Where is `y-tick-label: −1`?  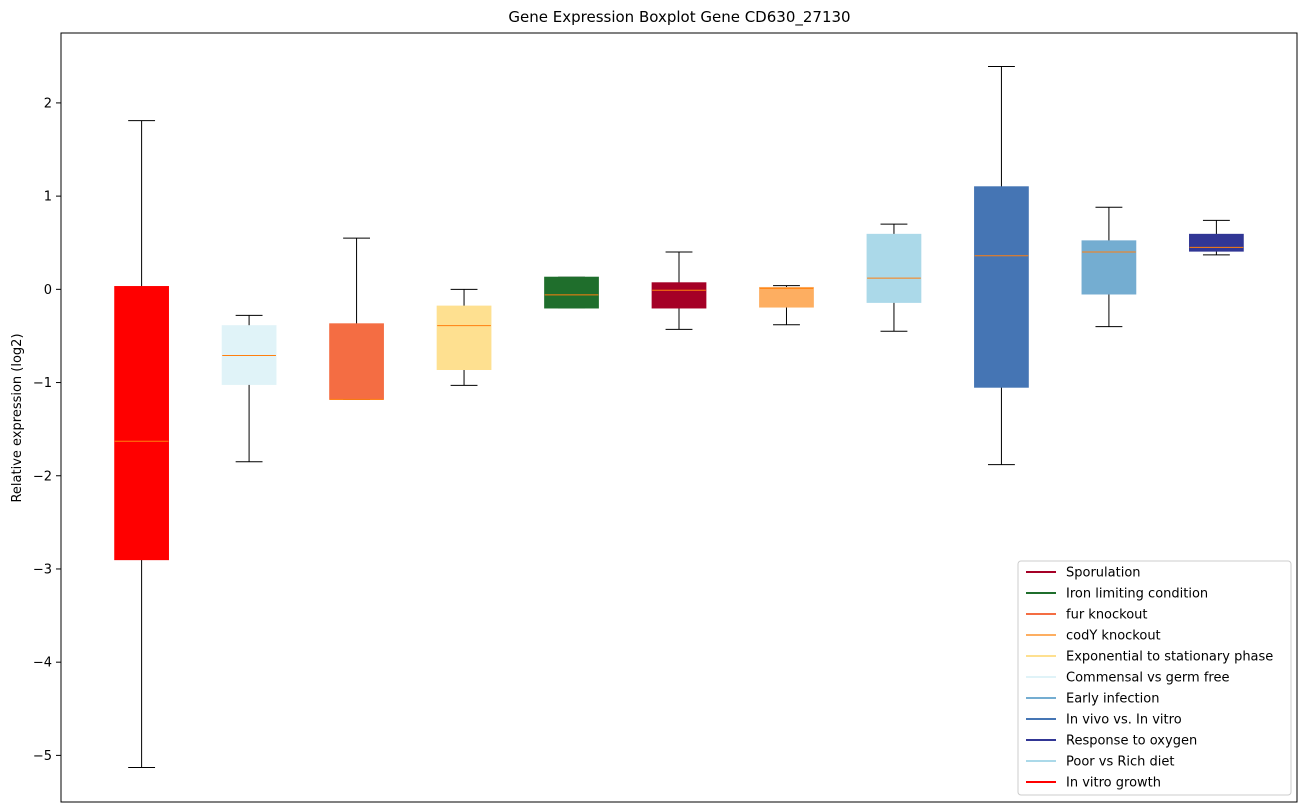
y-tick-label: −1 is located at coordinates (42, 383).